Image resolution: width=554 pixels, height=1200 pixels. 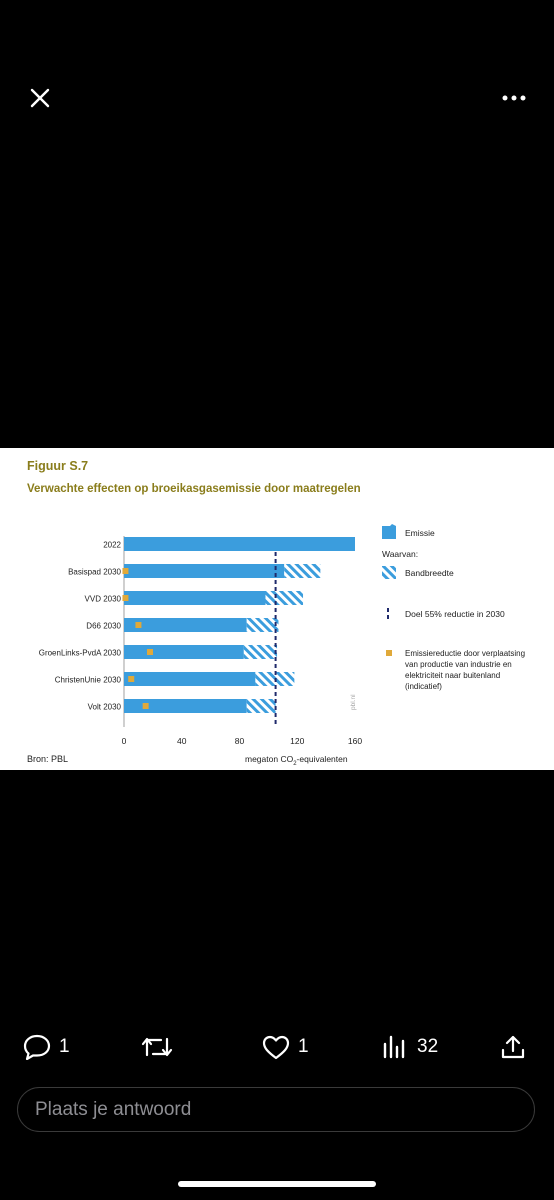 I want to click on legend-waarvan-label: Waarvan:, so click(x=400, y=554).